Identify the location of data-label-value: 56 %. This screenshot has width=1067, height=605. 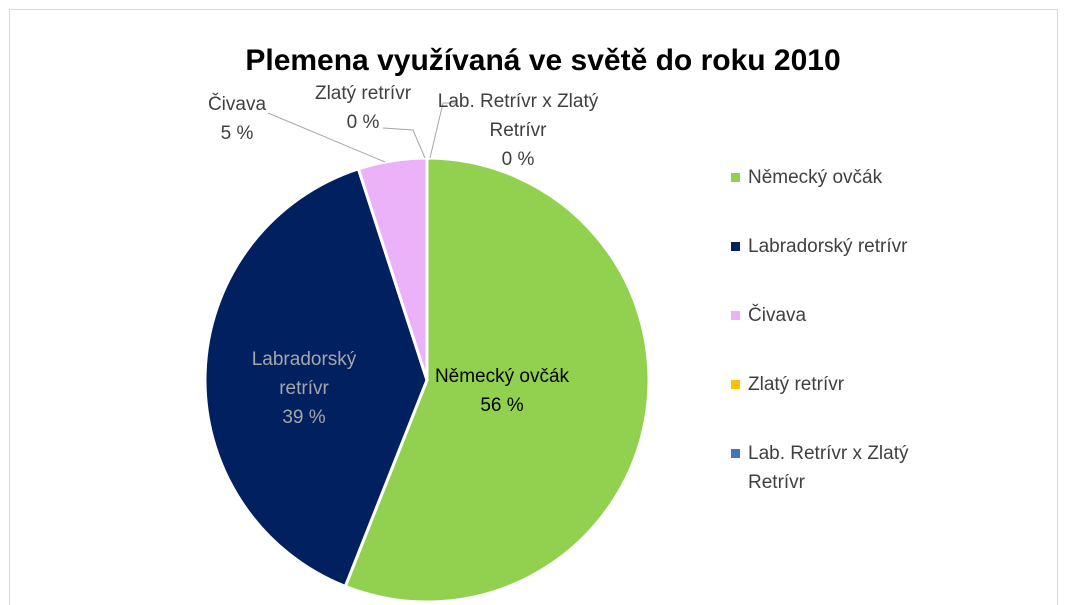
(502, 405).